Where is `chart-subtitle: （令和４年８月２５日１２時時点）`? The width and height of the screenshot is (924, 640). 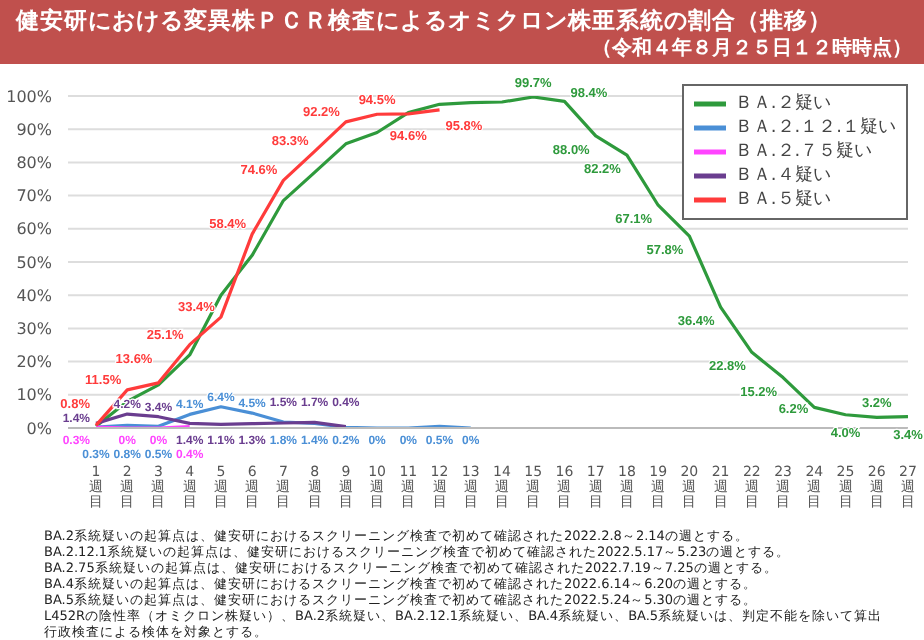 chart-subtitle: （令和４年８月２５日１２時時点） is located at coordinates (752, 48).